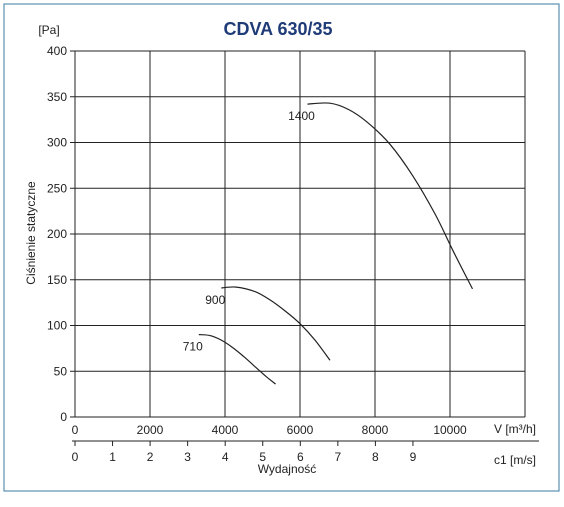 Image resolution: width=564 pixels, height=507 pixels. Describe the element at coordinates (262, 457) in the screenshot. I see `secondary-tick-label: 5` at that location.